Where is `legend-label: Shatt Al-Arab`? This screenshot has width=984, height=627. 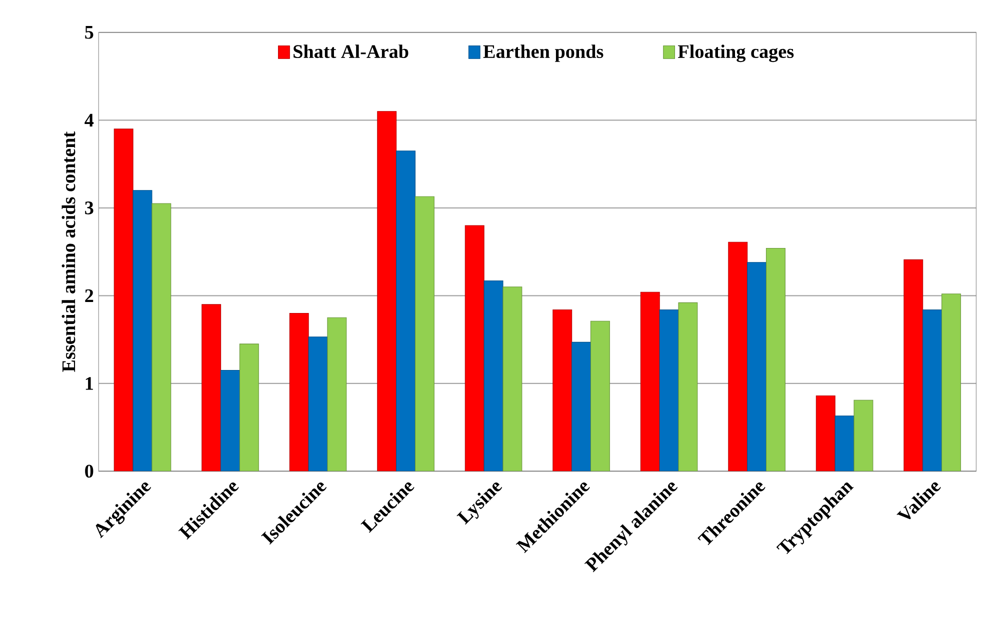
legend-label: Shatt Al-Arab is located at coordinates (351, 51).